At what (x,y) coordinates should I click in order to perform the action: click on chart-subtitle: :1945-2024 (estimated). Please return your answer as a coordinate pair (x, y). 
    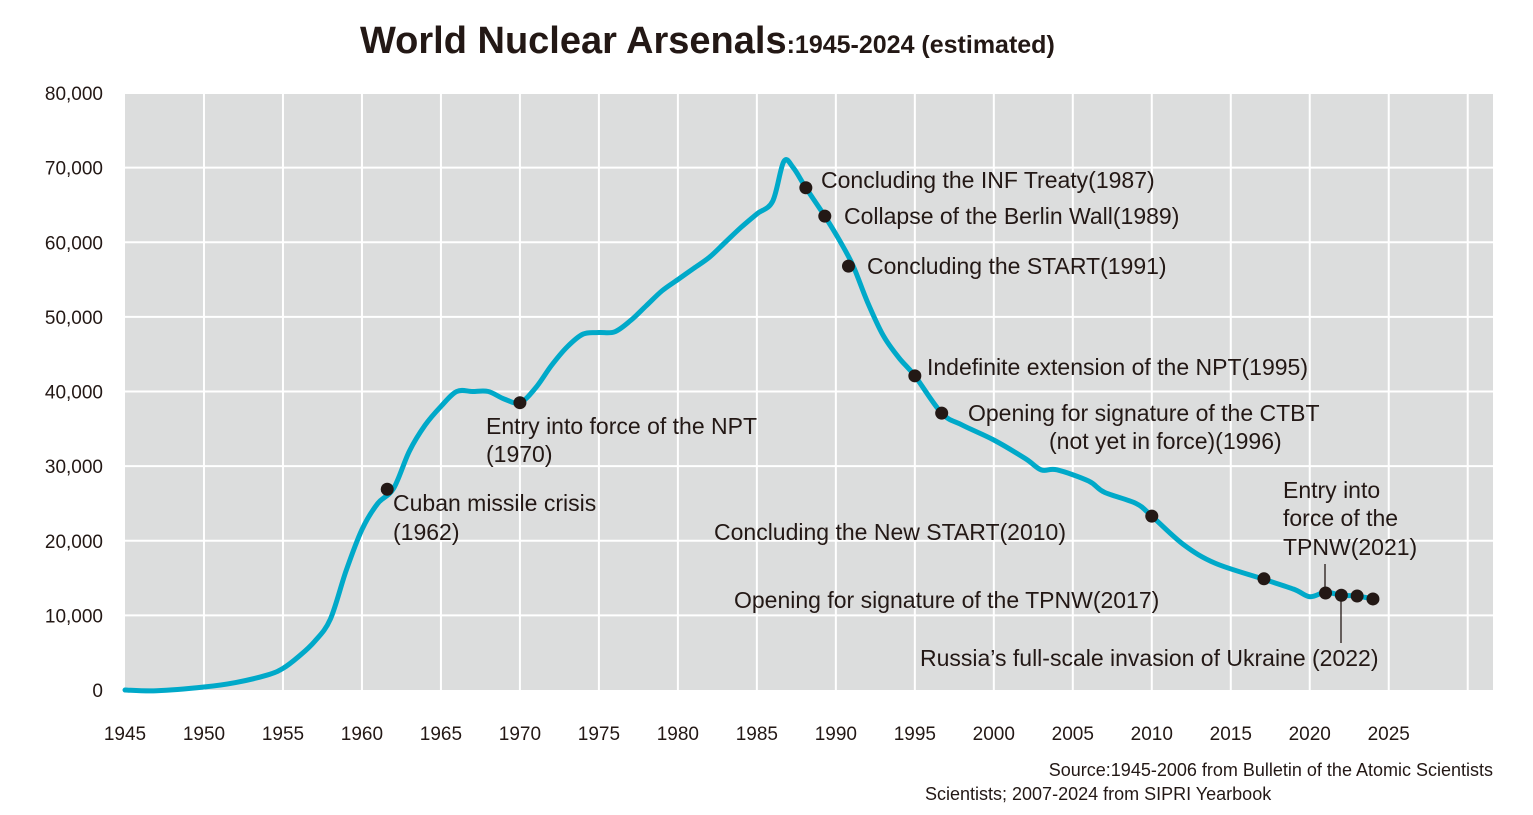
    Looking at the image, I should click on (921, 45).